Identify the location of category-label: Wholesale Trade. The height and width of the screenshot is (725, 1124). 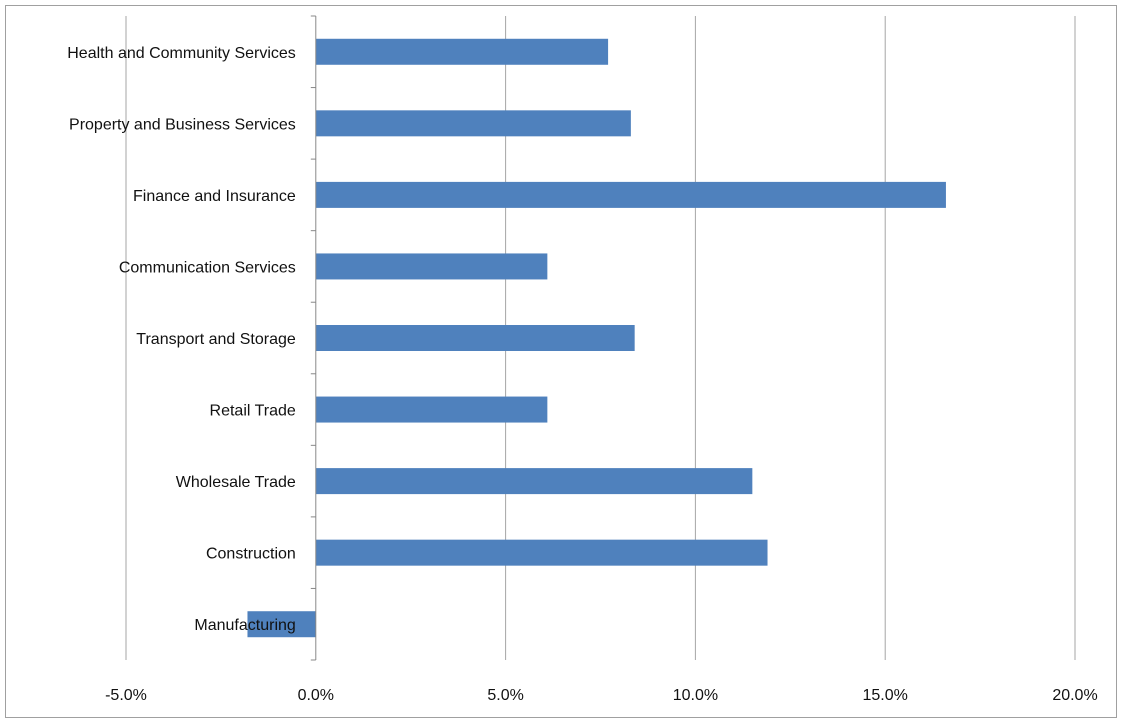
(236, 482).